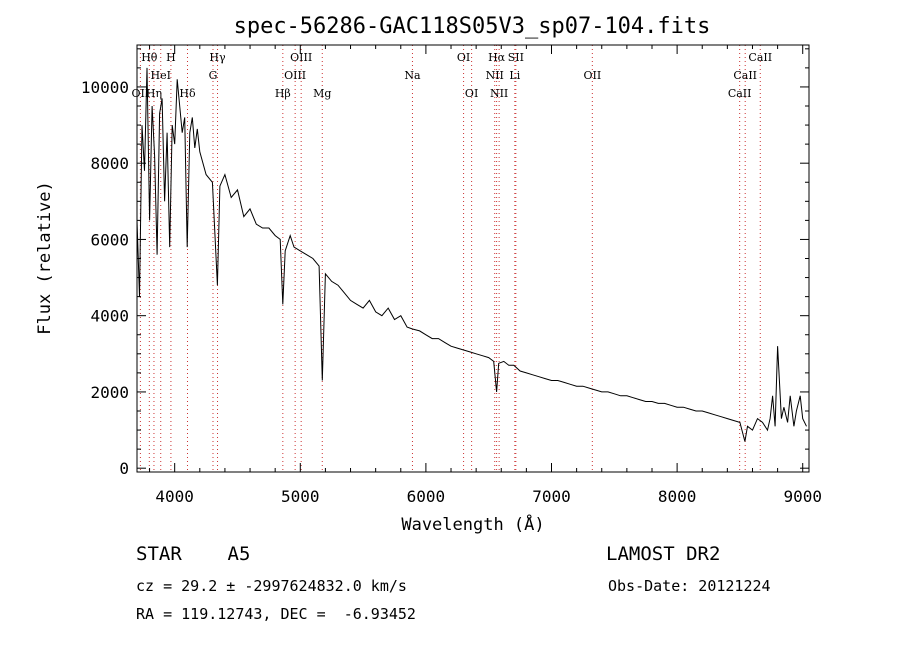 This screenshot has height=650, width=900. Describe the element at coordinates (109, 392) in the screenshot. I see `y-tick-label: 2000` at that location.